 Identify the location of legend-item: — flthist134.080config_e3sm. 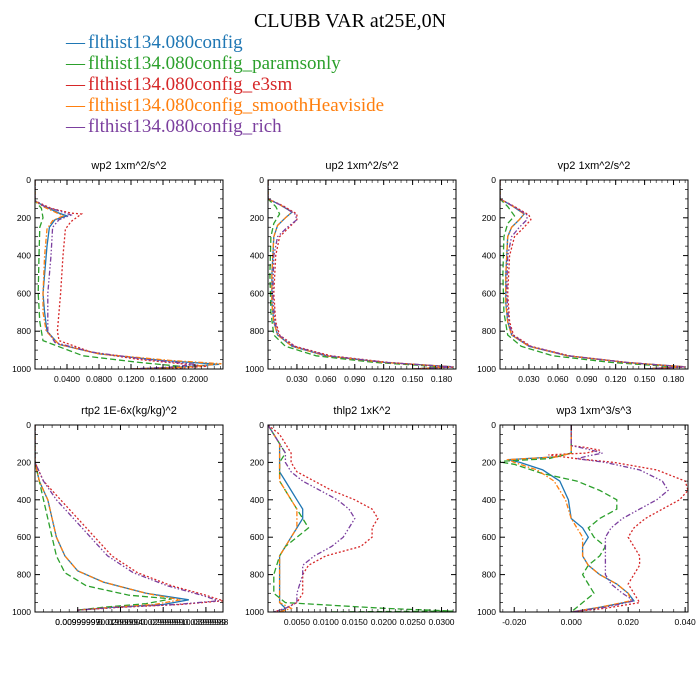
(179, 84).